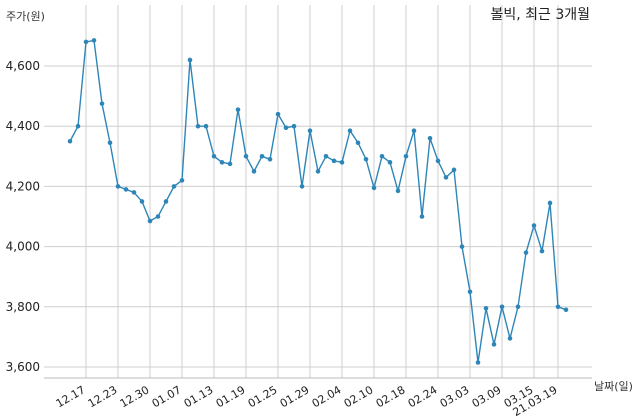 The image size is (640, 419). Describe the element at coordinates (23, 307) in the screenshot. I see `y-tick-label: 3,800` at that location.